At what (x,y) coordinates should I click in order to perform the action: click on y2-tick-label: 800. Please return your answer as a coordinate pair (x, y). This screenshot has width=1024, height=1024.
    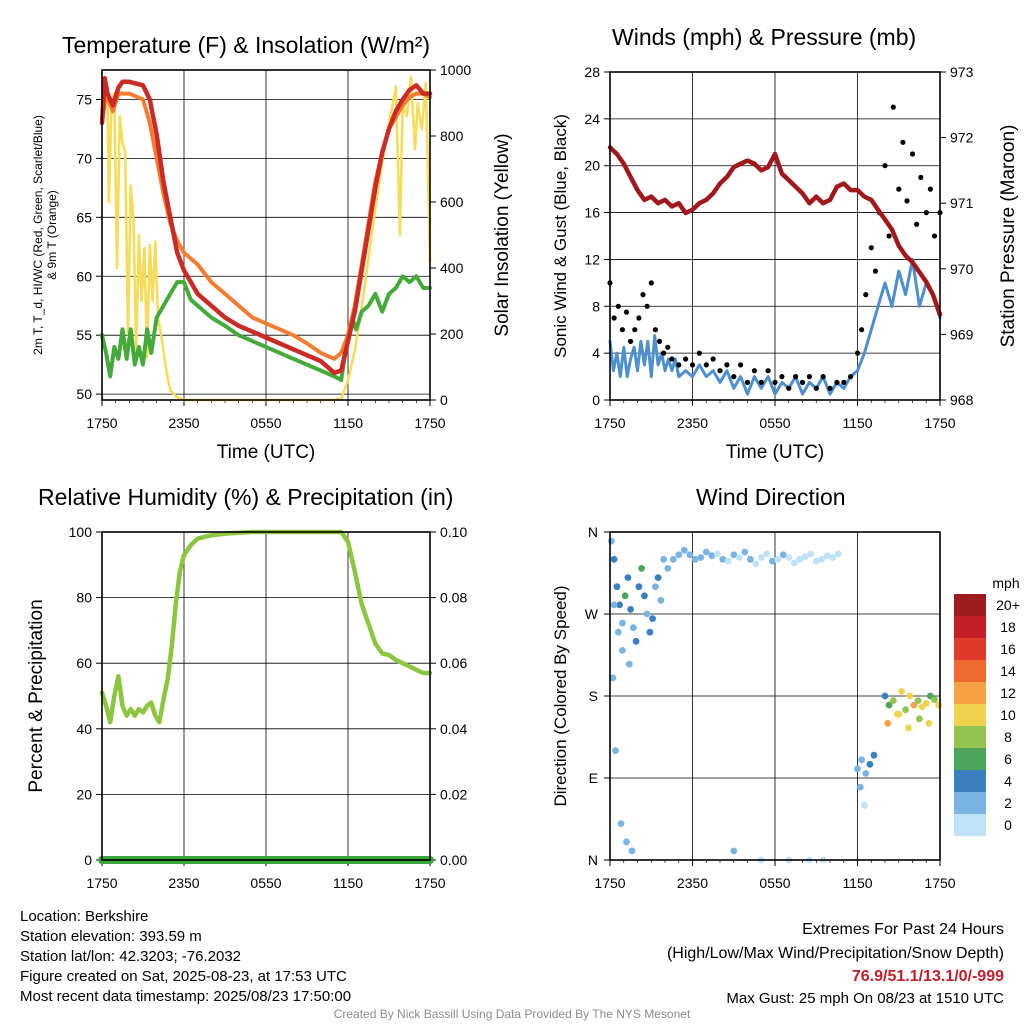
    Looking at the image, I should click on (452, 136).